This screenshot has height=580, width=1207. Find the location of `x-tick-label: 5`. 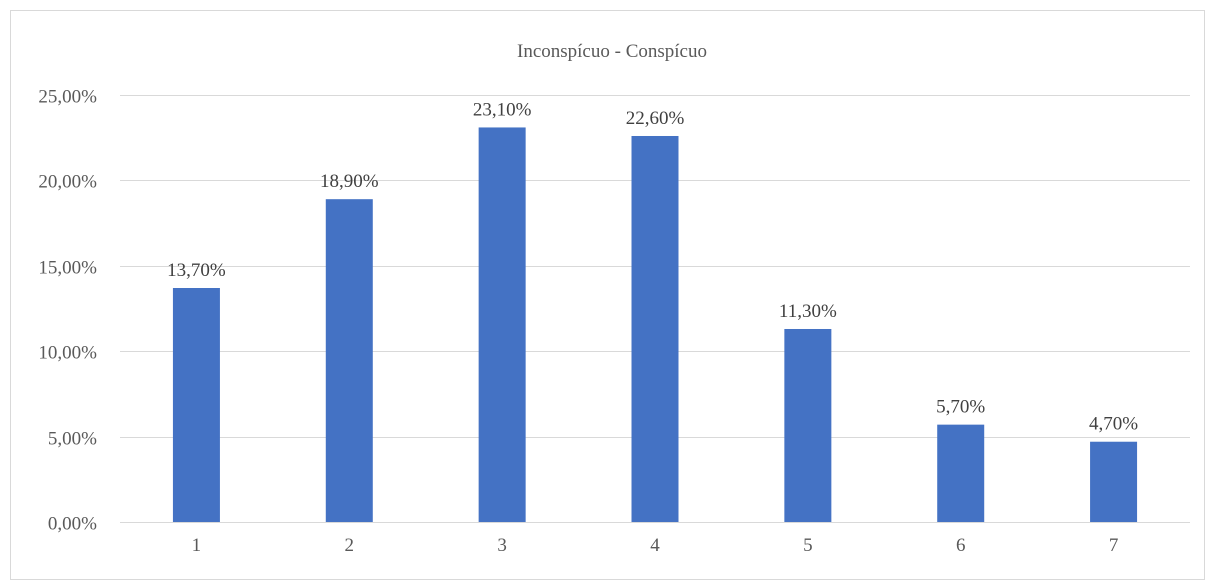

x-tick-label: 5 is located at coordinates (808, 545).